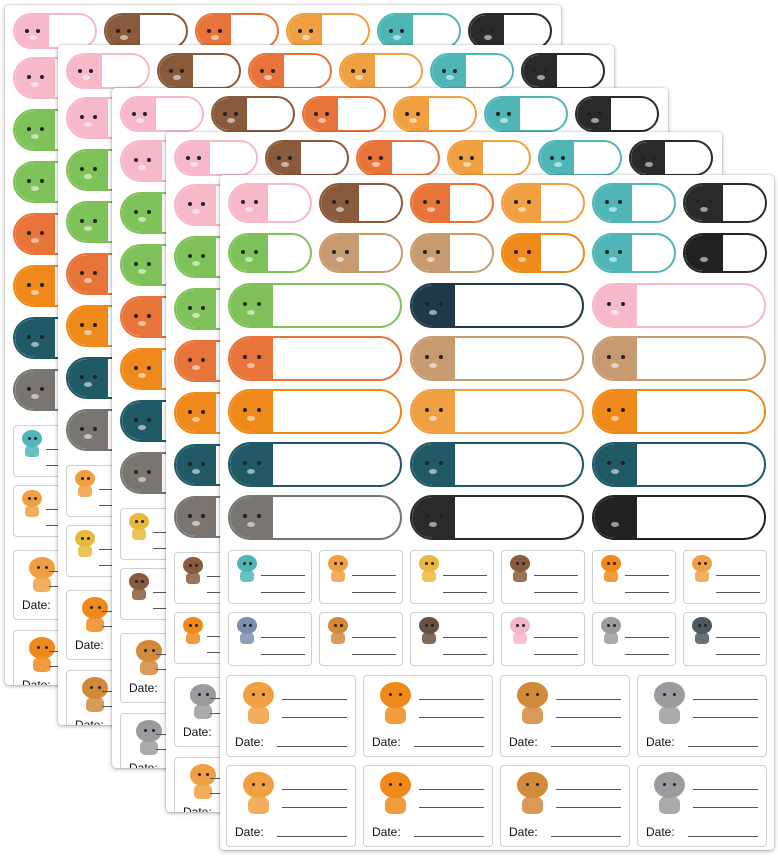 This screenshot has width=778, height=856. I want to click on bear-icon, so click(32, 444).